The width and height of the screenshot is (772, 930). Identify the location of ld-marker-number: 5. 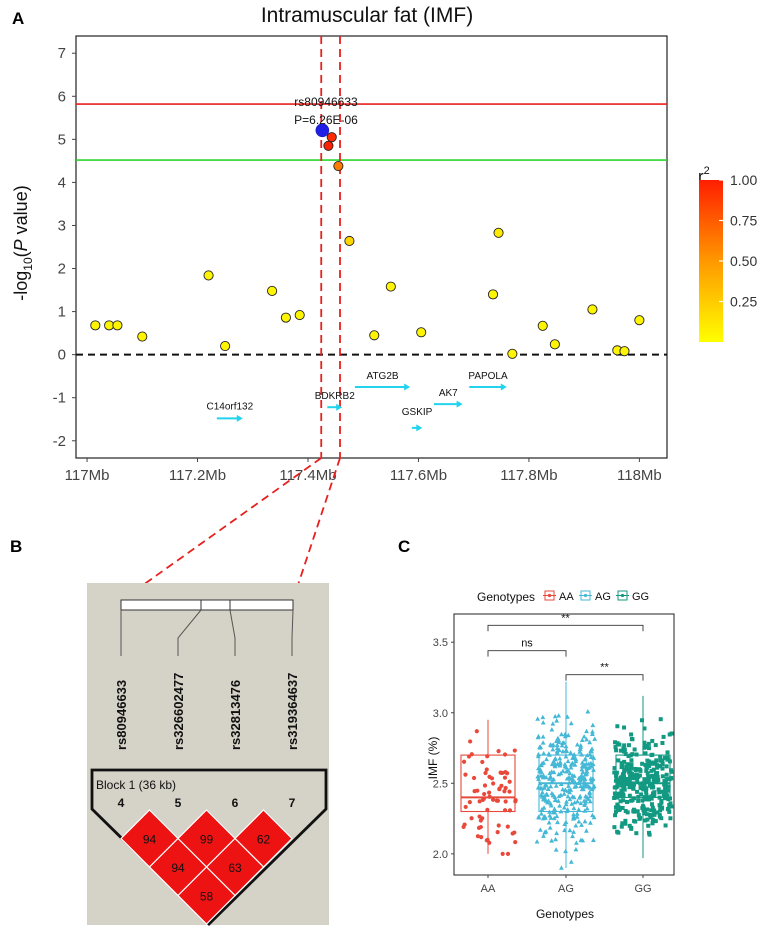
(178, 803).